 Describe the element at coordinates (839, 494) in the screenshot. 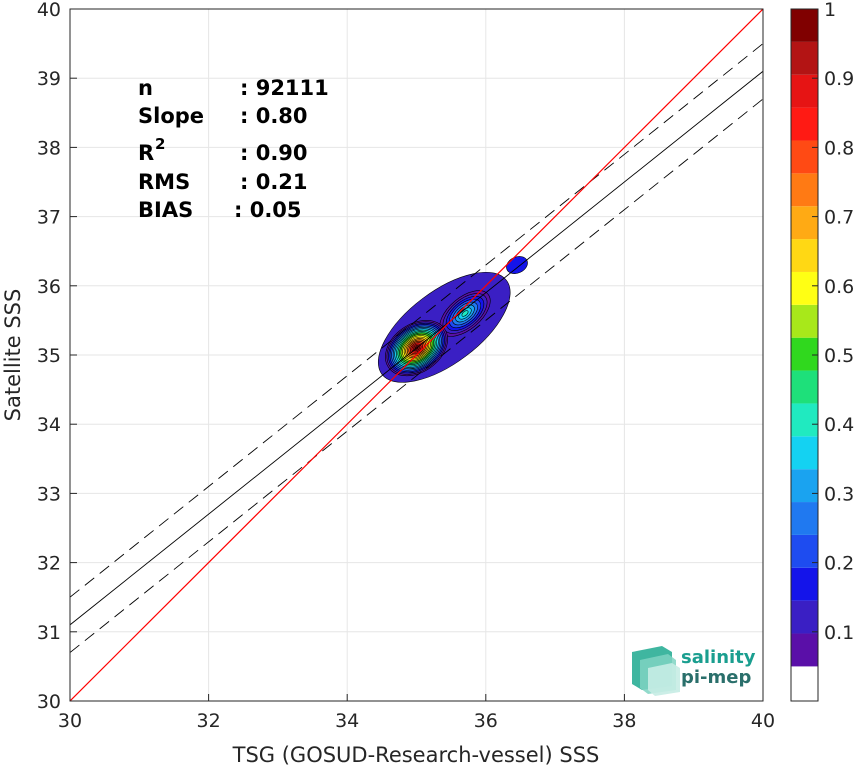

I see `colorbar-tick-label-0.3: 0.3` at that location.